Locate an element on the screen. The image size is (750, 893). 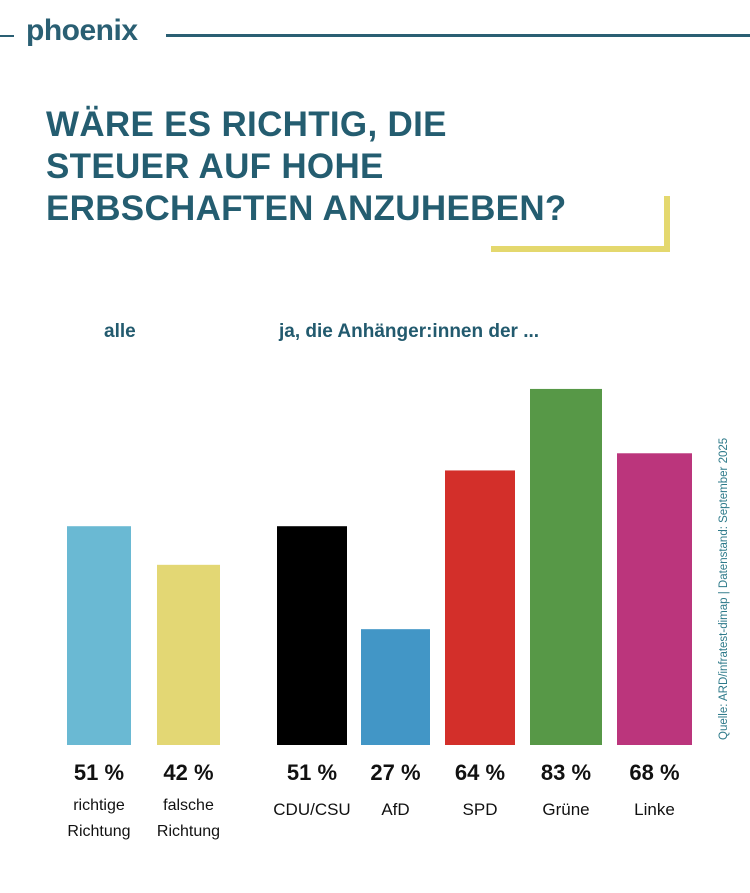
category-label: Grüne is located at coordinates (566, 810).